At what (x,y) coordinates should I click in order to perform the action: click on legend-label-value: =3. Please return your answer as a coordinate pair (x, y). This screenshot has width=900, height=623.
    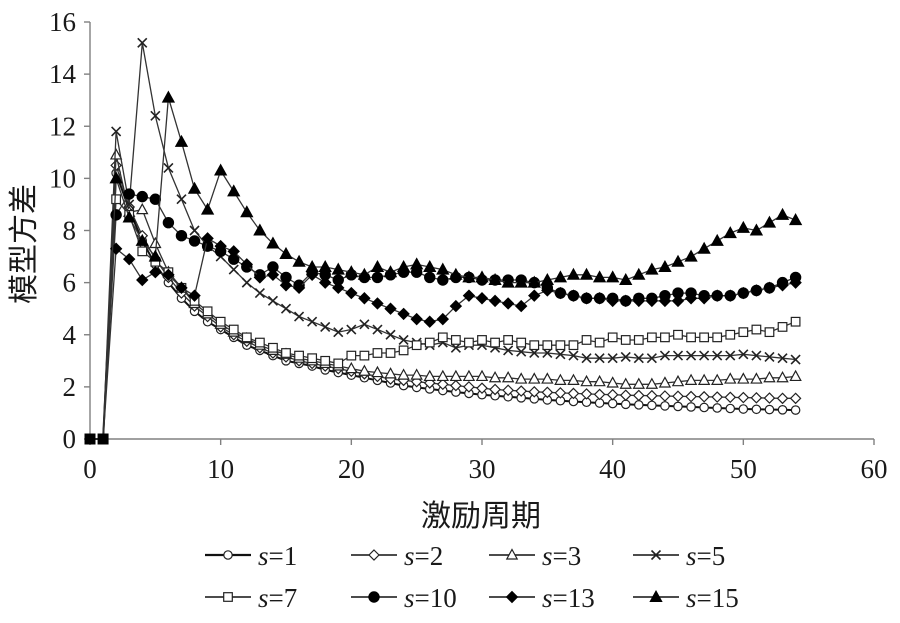
    Looking at the image, I should click on (567, 556).